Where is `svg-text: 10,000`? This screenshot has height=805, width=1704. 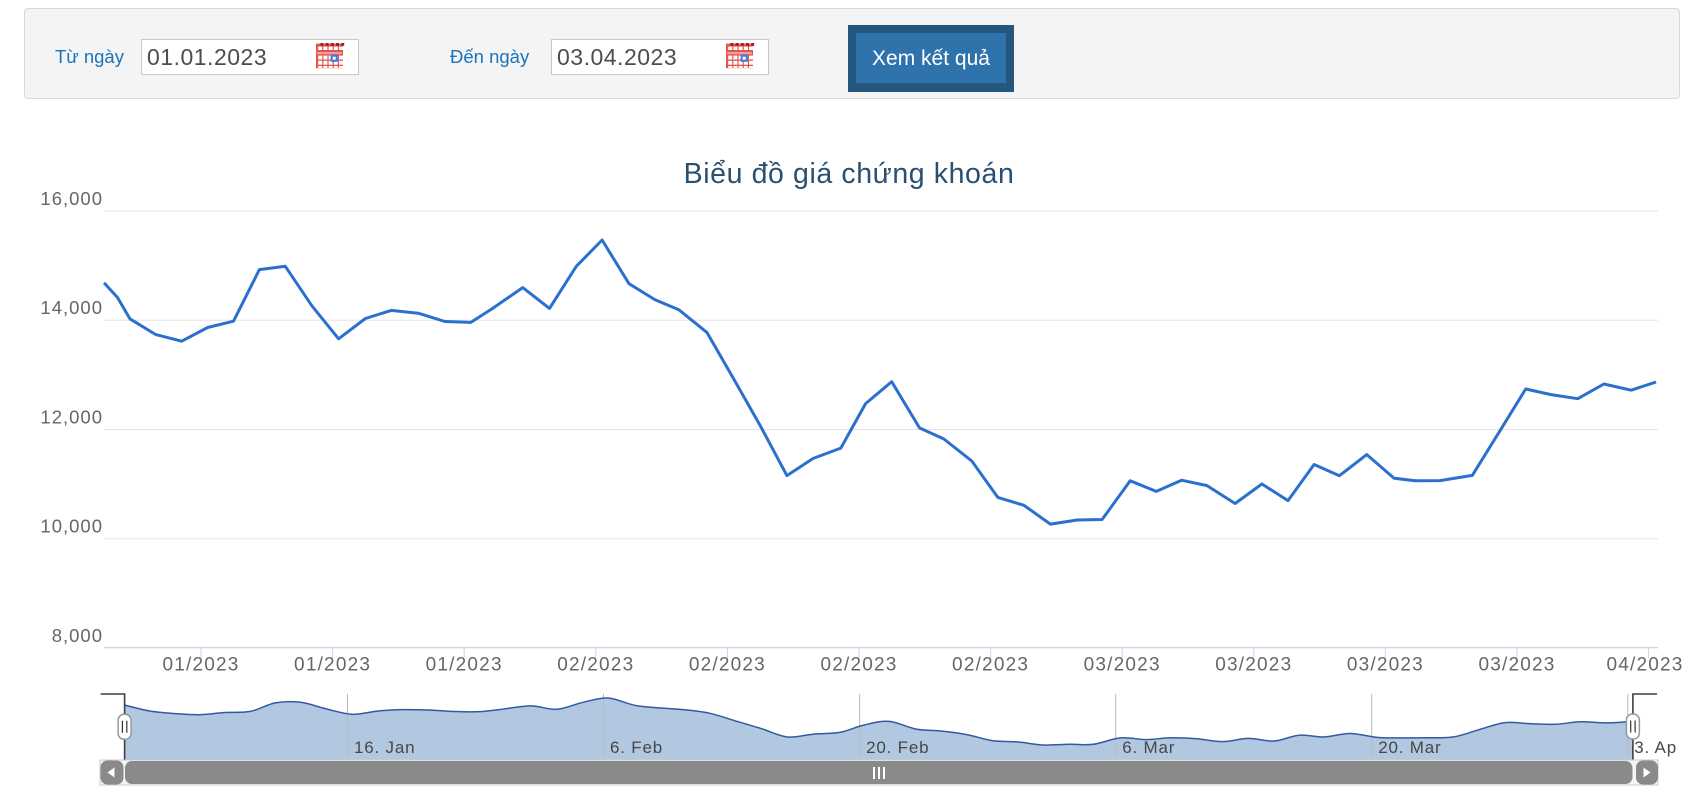 svg-text: 10,000 is located at coordinates (71, 526).